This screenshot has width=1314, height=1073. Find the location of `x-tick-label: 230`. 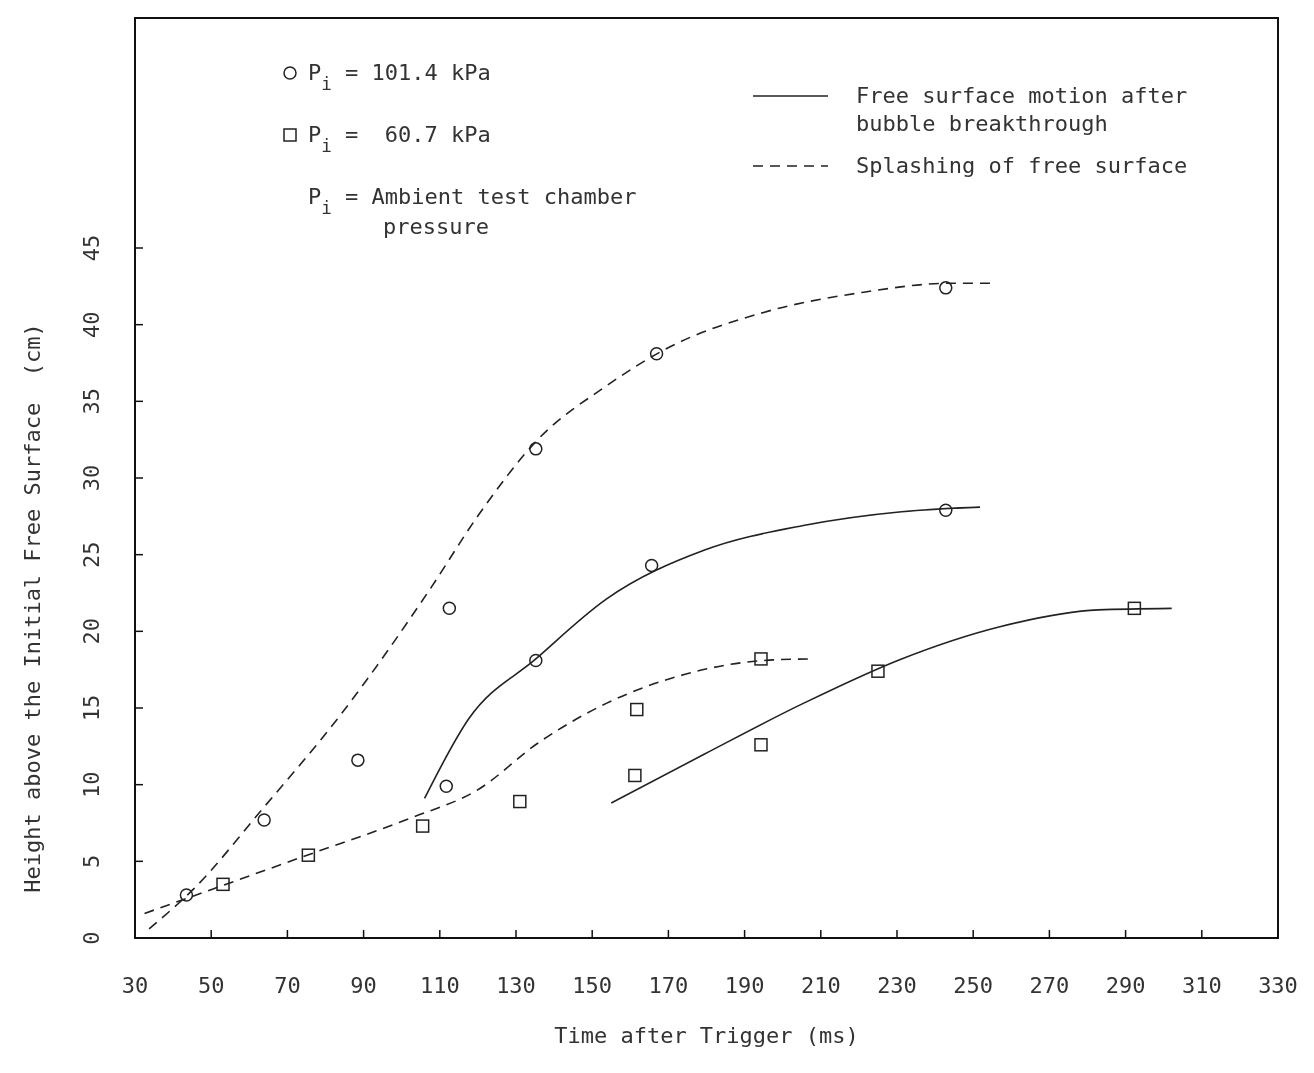

x-tick-label: 230 is located at coordinates (897, 985).